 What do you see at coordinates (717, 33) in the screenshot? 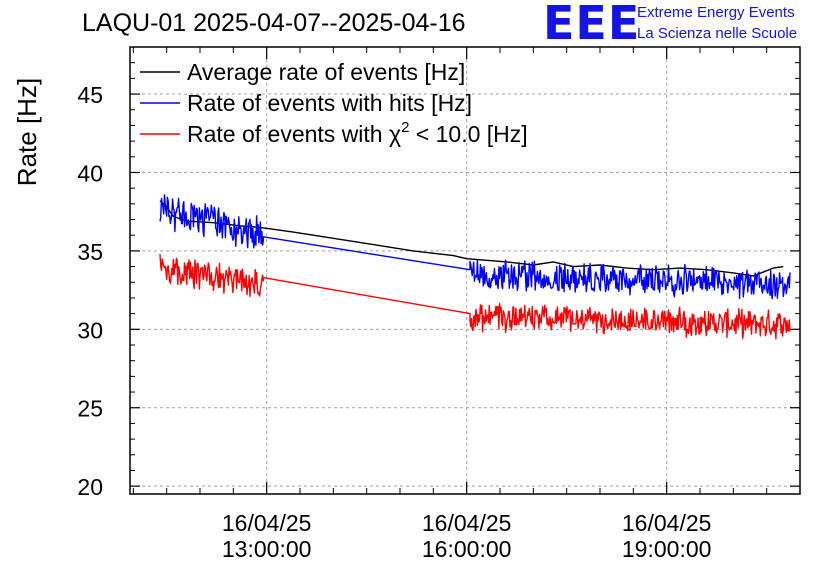
I see `logo-line-2: La Scienza nelle Scuole` at bounding box center [717, 33].